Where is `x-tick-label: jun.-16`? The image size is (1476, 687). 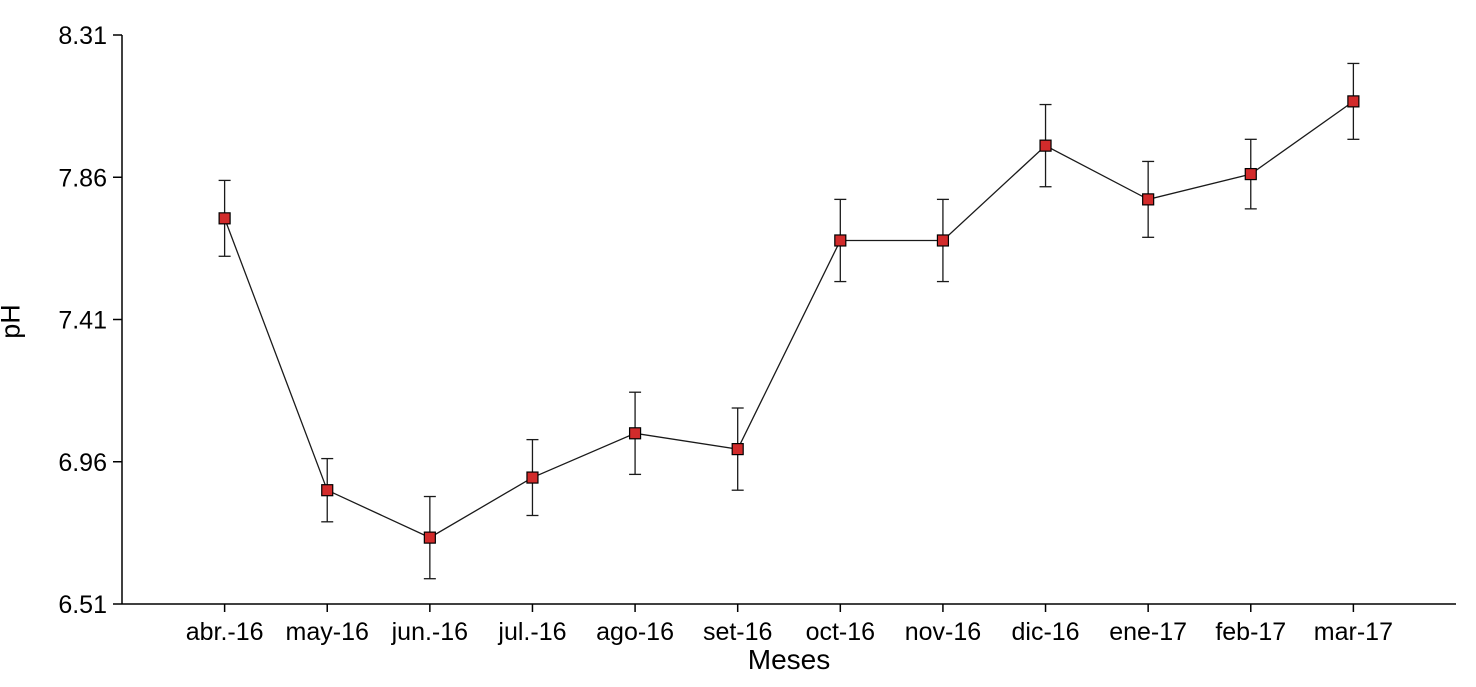 x-tick-label: jun.-16 is located at coordinates (429, 632).